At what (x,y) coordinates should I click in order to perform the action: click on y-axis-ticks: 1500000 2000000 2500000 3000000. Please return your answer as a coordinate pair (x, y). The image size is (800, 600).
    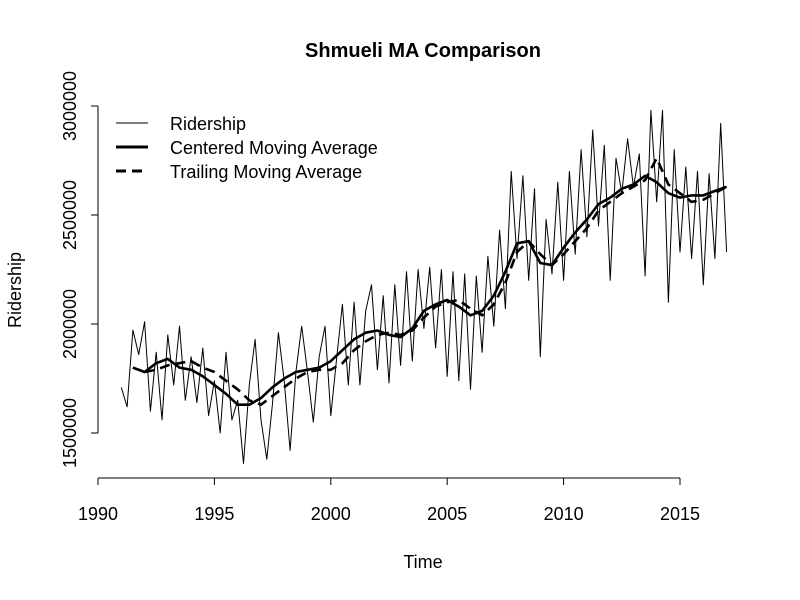
    Looking at the image, I should click on (79, 269).